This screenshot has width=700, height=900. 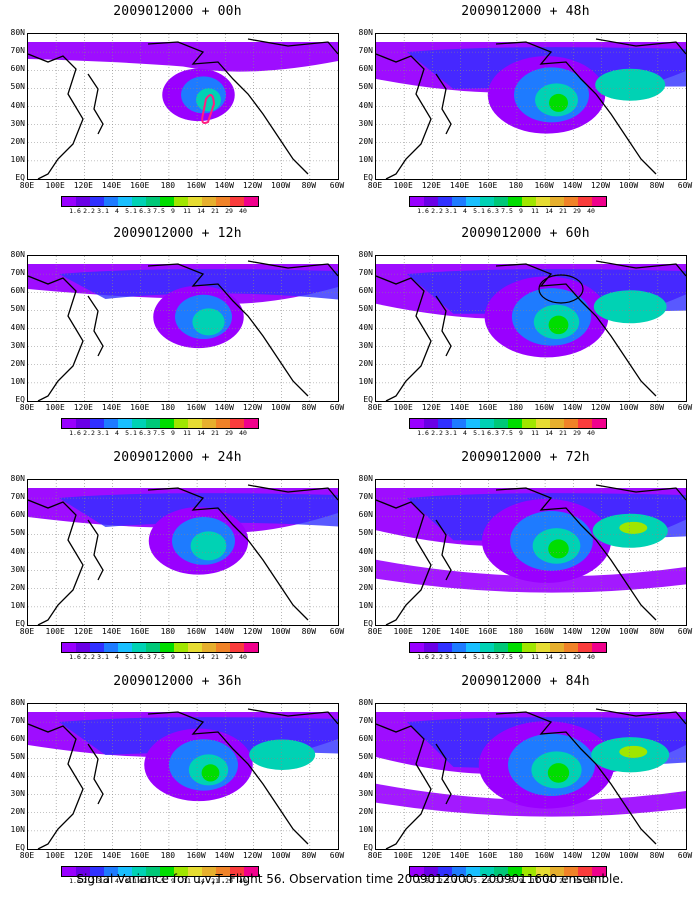 I want to click on panel-title: 2009012000 + 36h, so click(x=177, y=681).